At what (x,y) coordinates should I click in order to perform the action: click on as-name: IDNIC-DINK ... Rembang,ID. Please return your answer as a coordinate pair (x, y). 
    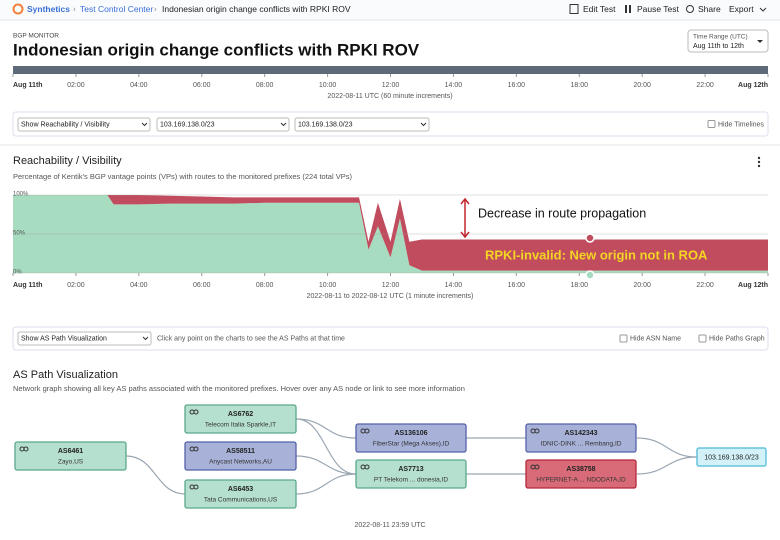
    Looking at the image, I should click on (581, 444).